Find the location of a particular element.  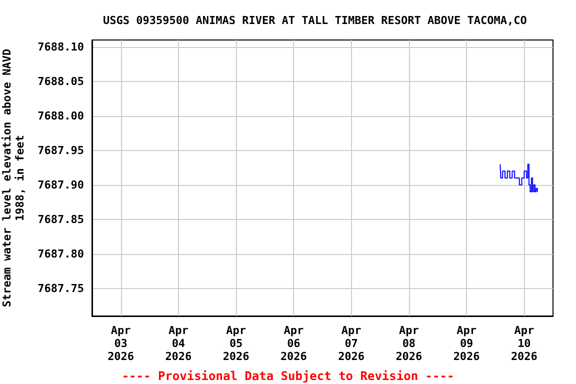

y-tick-label: 7688.10 is located at coordinates (61, 47).